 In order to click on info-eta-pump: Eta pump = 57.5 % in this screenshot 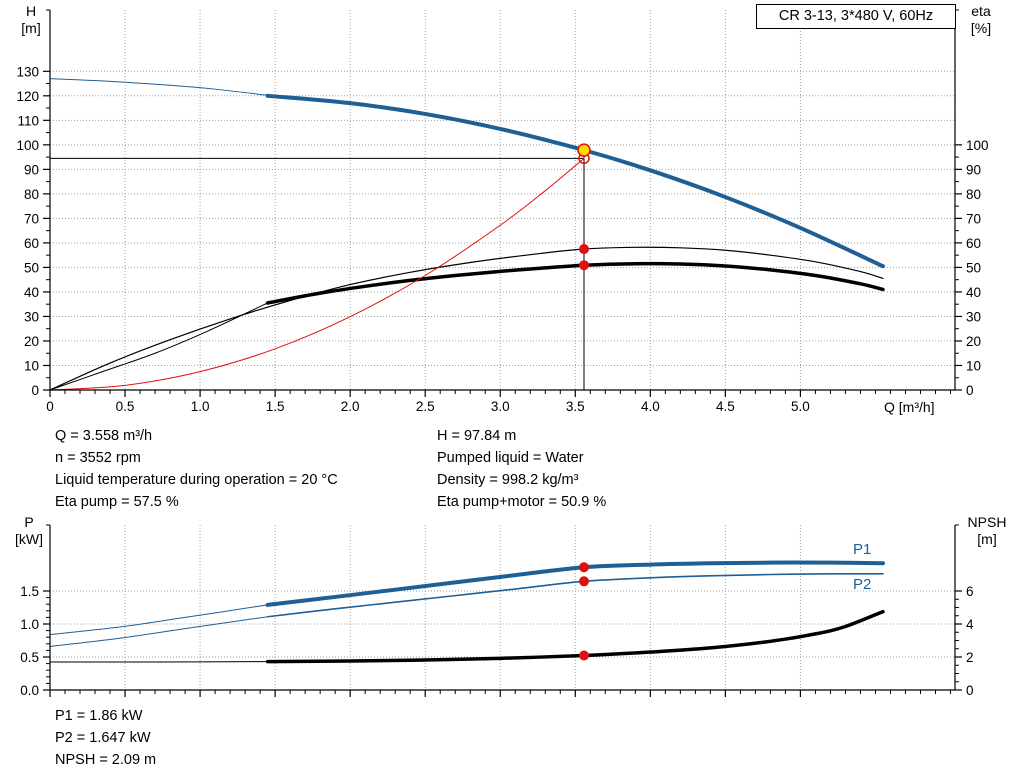, I will do `click(117, 502)`.